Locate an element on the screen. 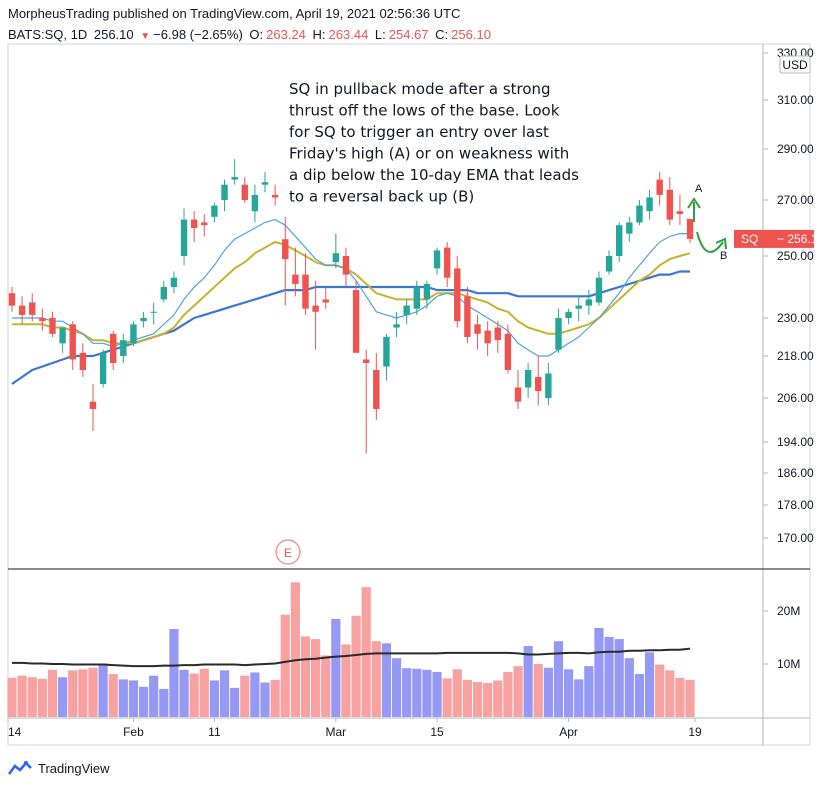  price-tick-label: 290.00 is located at coordinates (795, 149).